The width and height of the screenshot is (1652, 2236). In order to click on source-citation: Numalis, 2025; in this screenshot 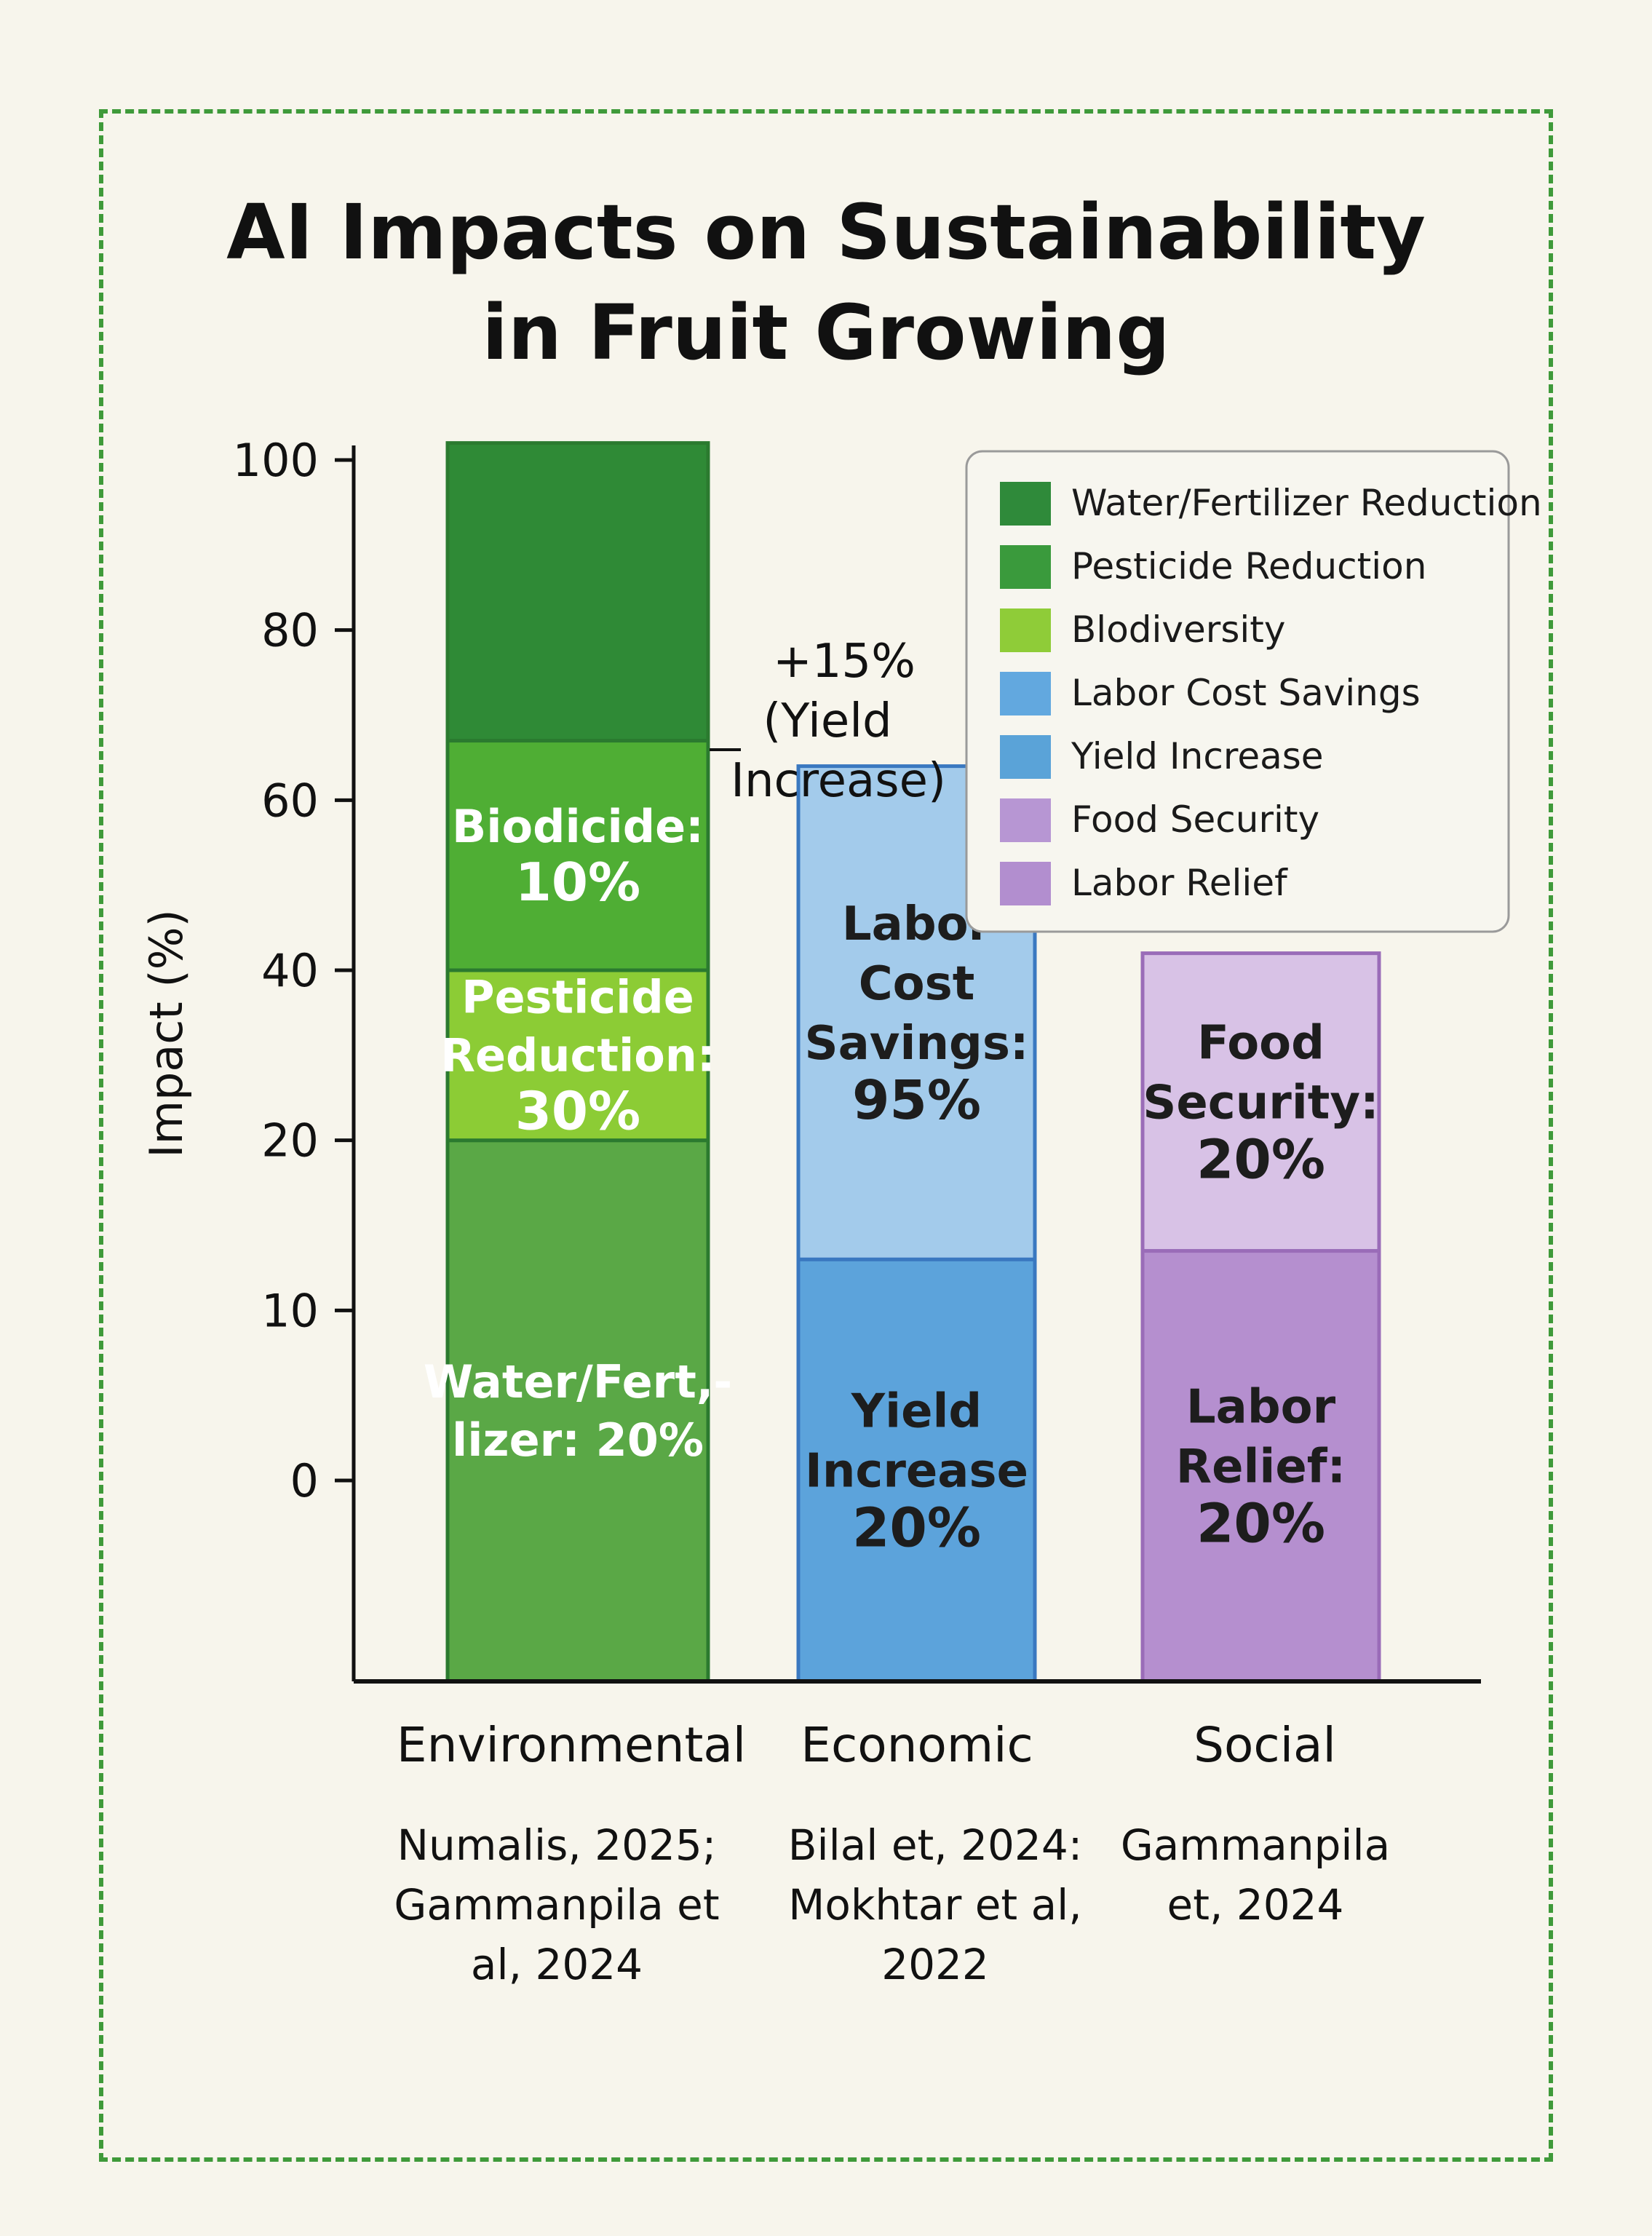, I will do `click(557, 1845)`.